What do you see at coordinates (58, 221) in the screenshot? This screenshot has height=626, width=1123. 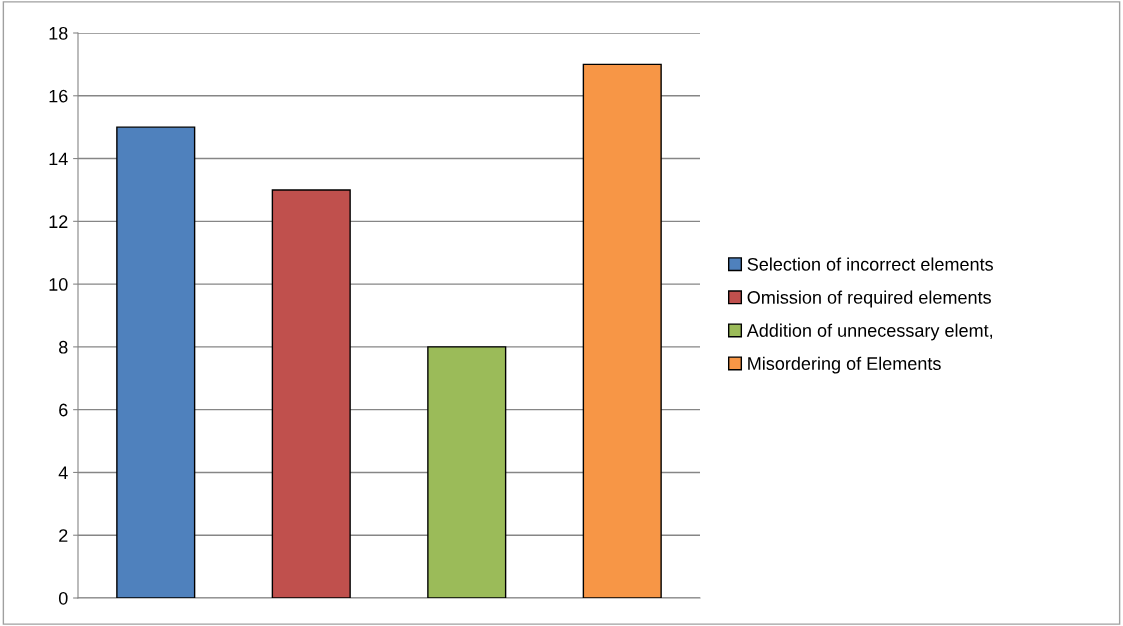 I see `y-tick-label: 12` at bounding box center [58, 221].